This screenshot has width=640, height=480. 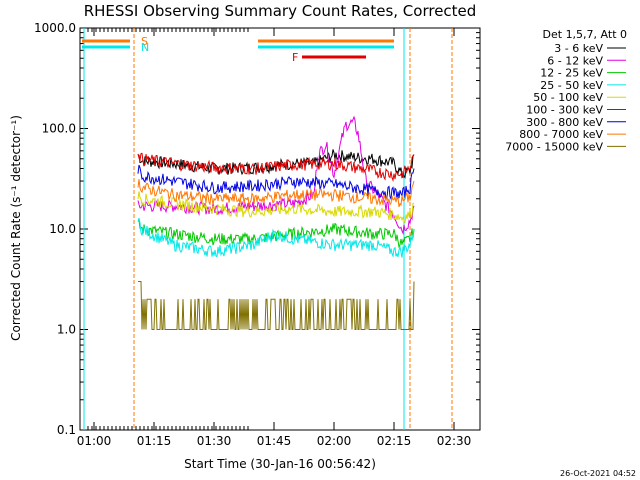 What do you see at coordinates (66, 430) in the screenshot?
I see `y-tick-label: 0.1` at bounding box center [66, 430].